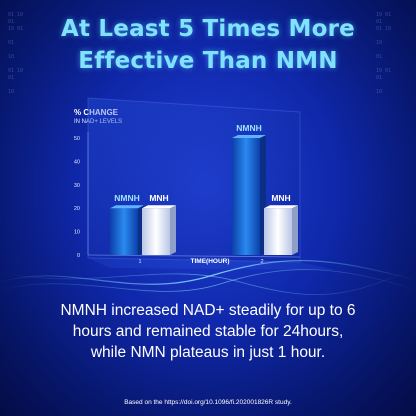 Image resolution: width=416 pixels, height=416 pixels. I want to click on x-tick-label: 2, so click(261, 262).